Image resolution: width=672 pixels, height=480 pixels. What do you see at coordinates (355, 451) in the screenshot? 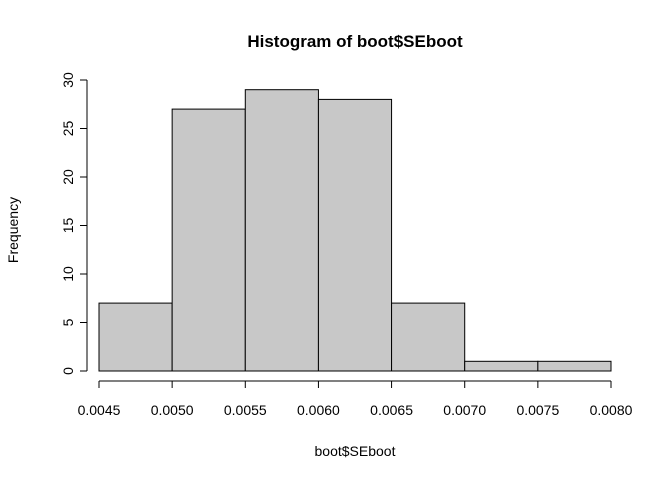
I see `x-axis-label: boot$SEboot` at bounding box center [355, 451].